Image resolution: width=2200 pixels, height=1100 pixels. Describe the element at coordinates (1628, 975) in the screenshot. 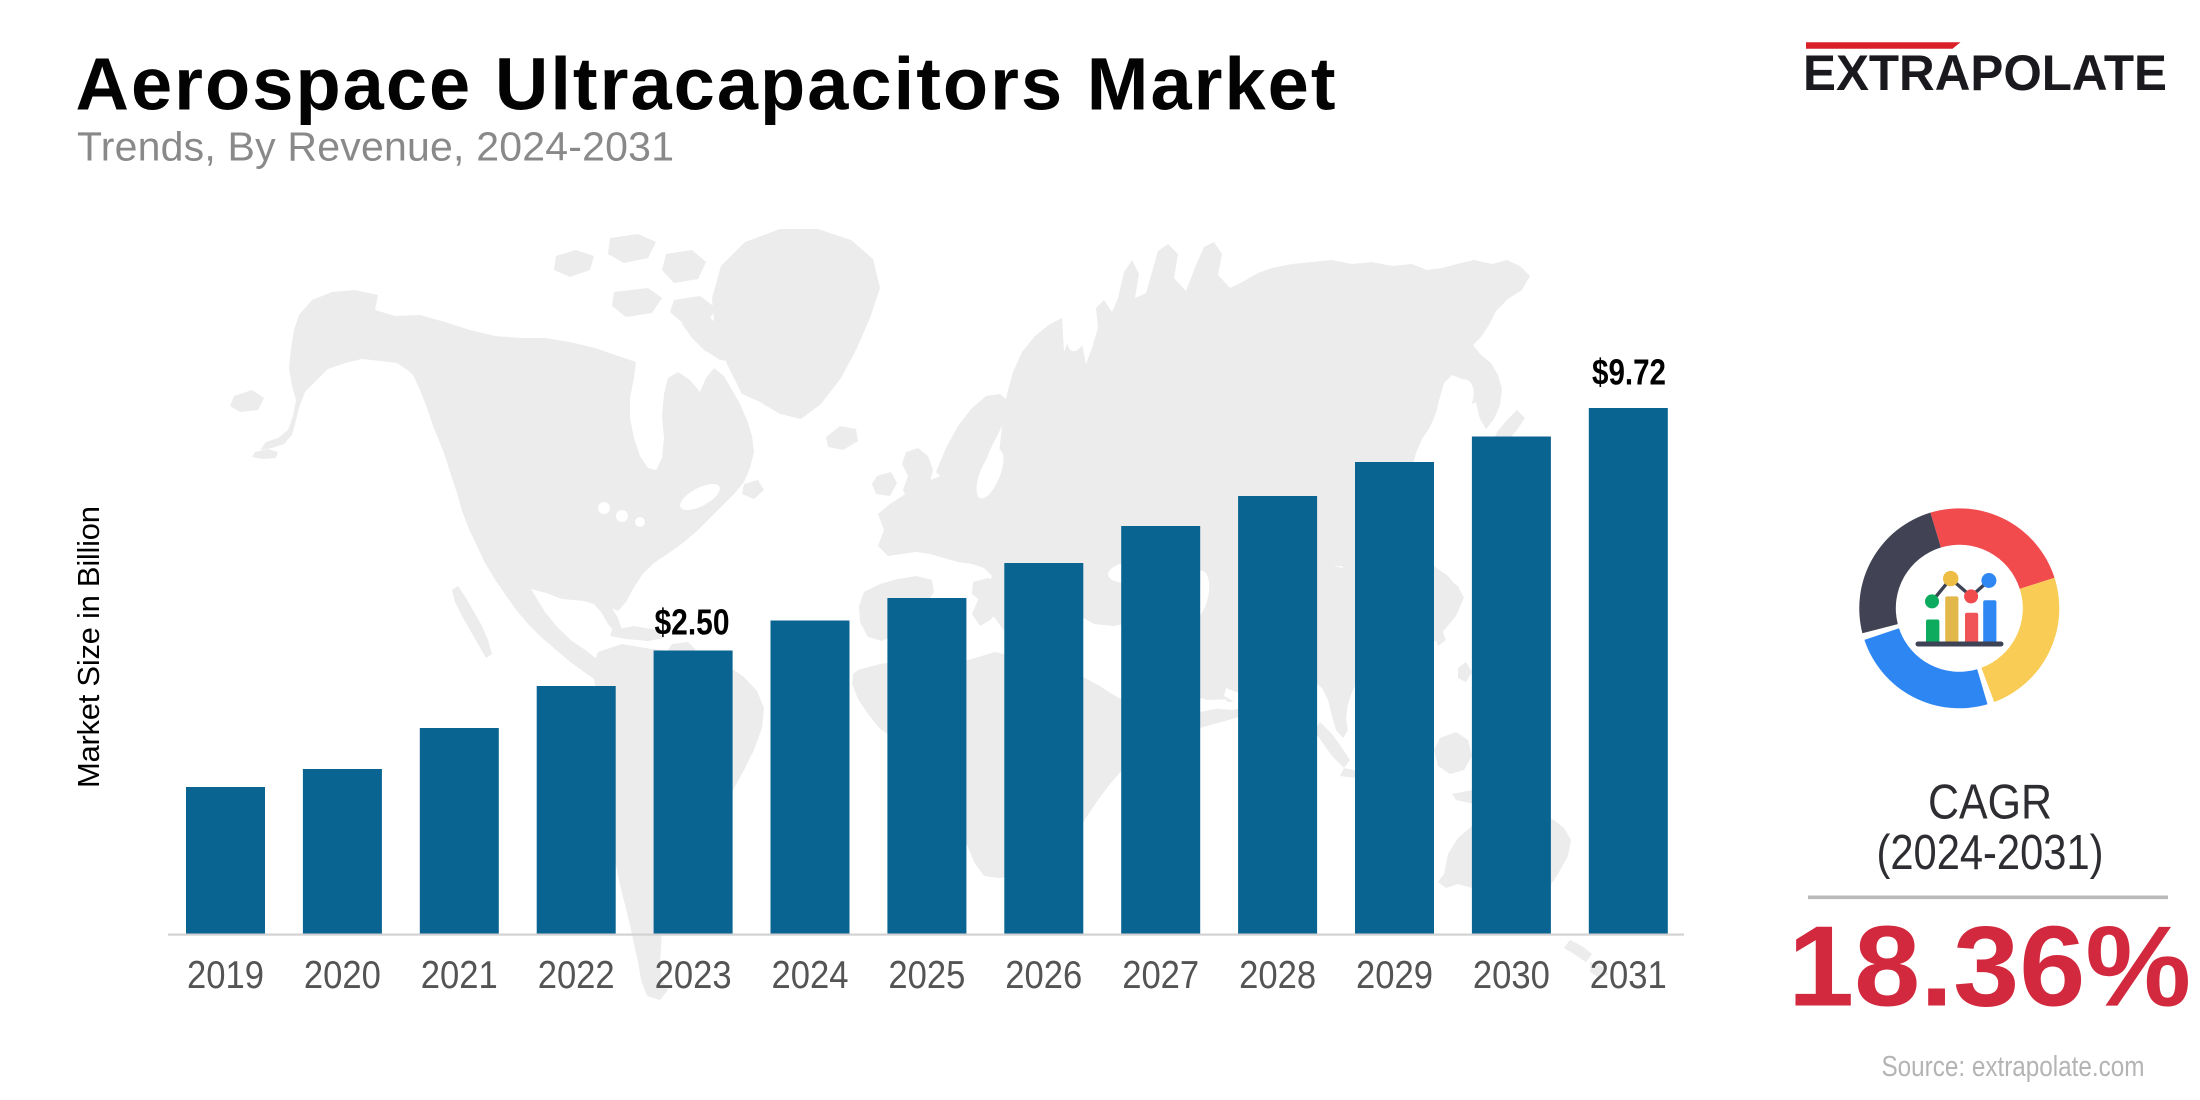

I see `svg-text: 2031` at that location.